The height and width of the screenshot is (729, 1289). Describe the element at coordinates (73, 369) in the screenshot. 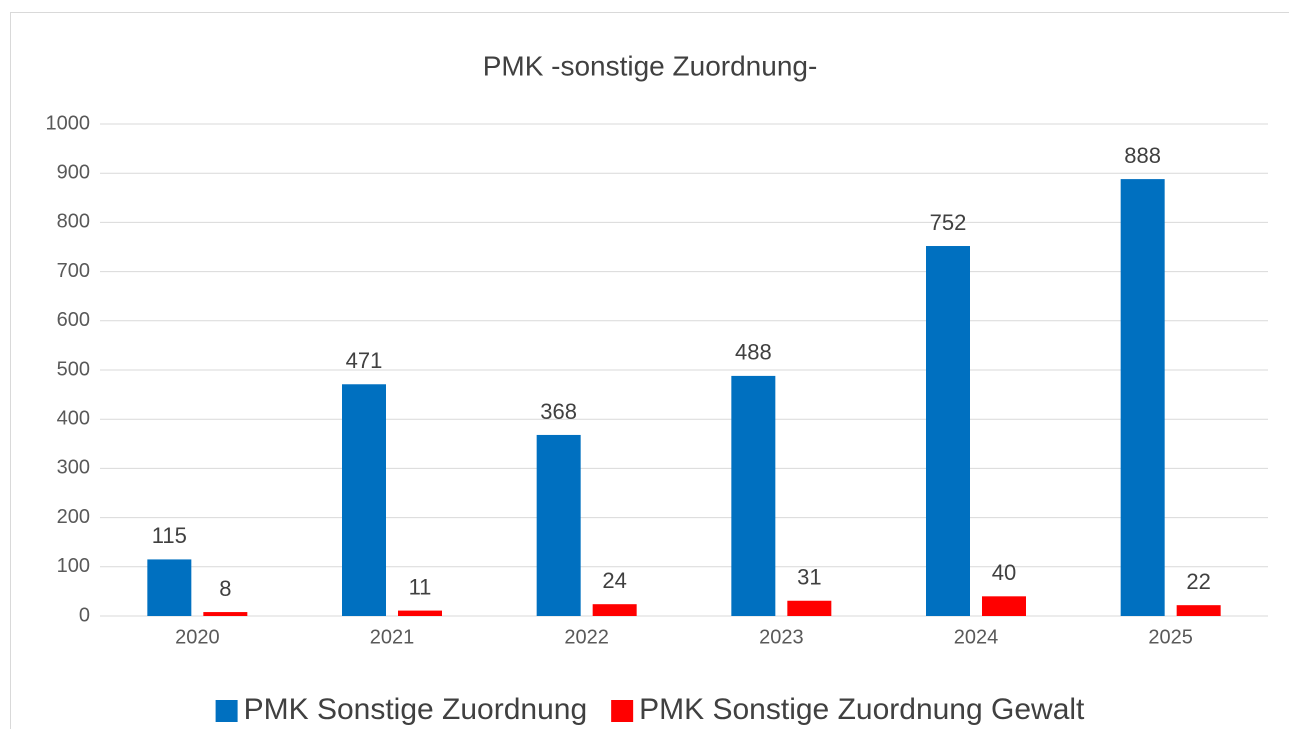

I see `y-tick-label: 500` at that location.